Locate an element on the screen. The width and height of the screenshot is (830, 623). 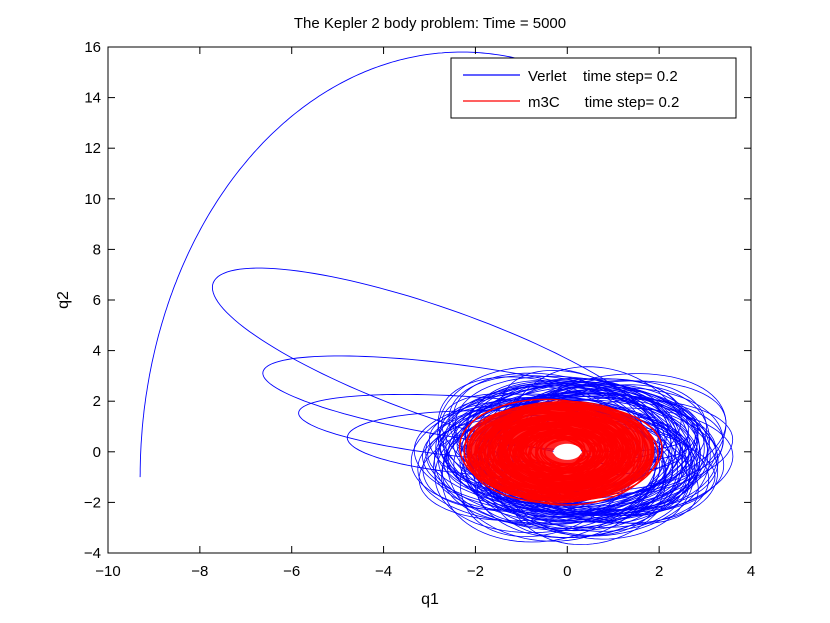
x-tick-label: −2 is located at coordinates (475, 571).